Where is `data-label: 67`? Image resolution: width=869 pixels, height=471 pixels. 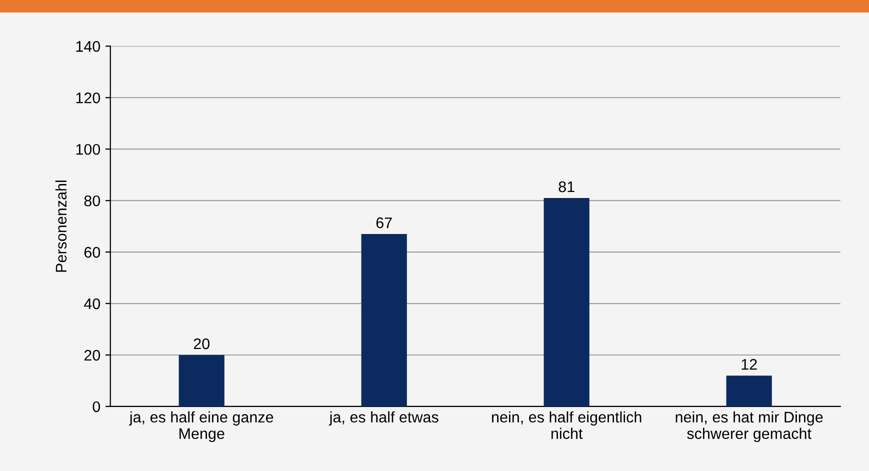
data-label: 67 is located at coordinates (384, 222).